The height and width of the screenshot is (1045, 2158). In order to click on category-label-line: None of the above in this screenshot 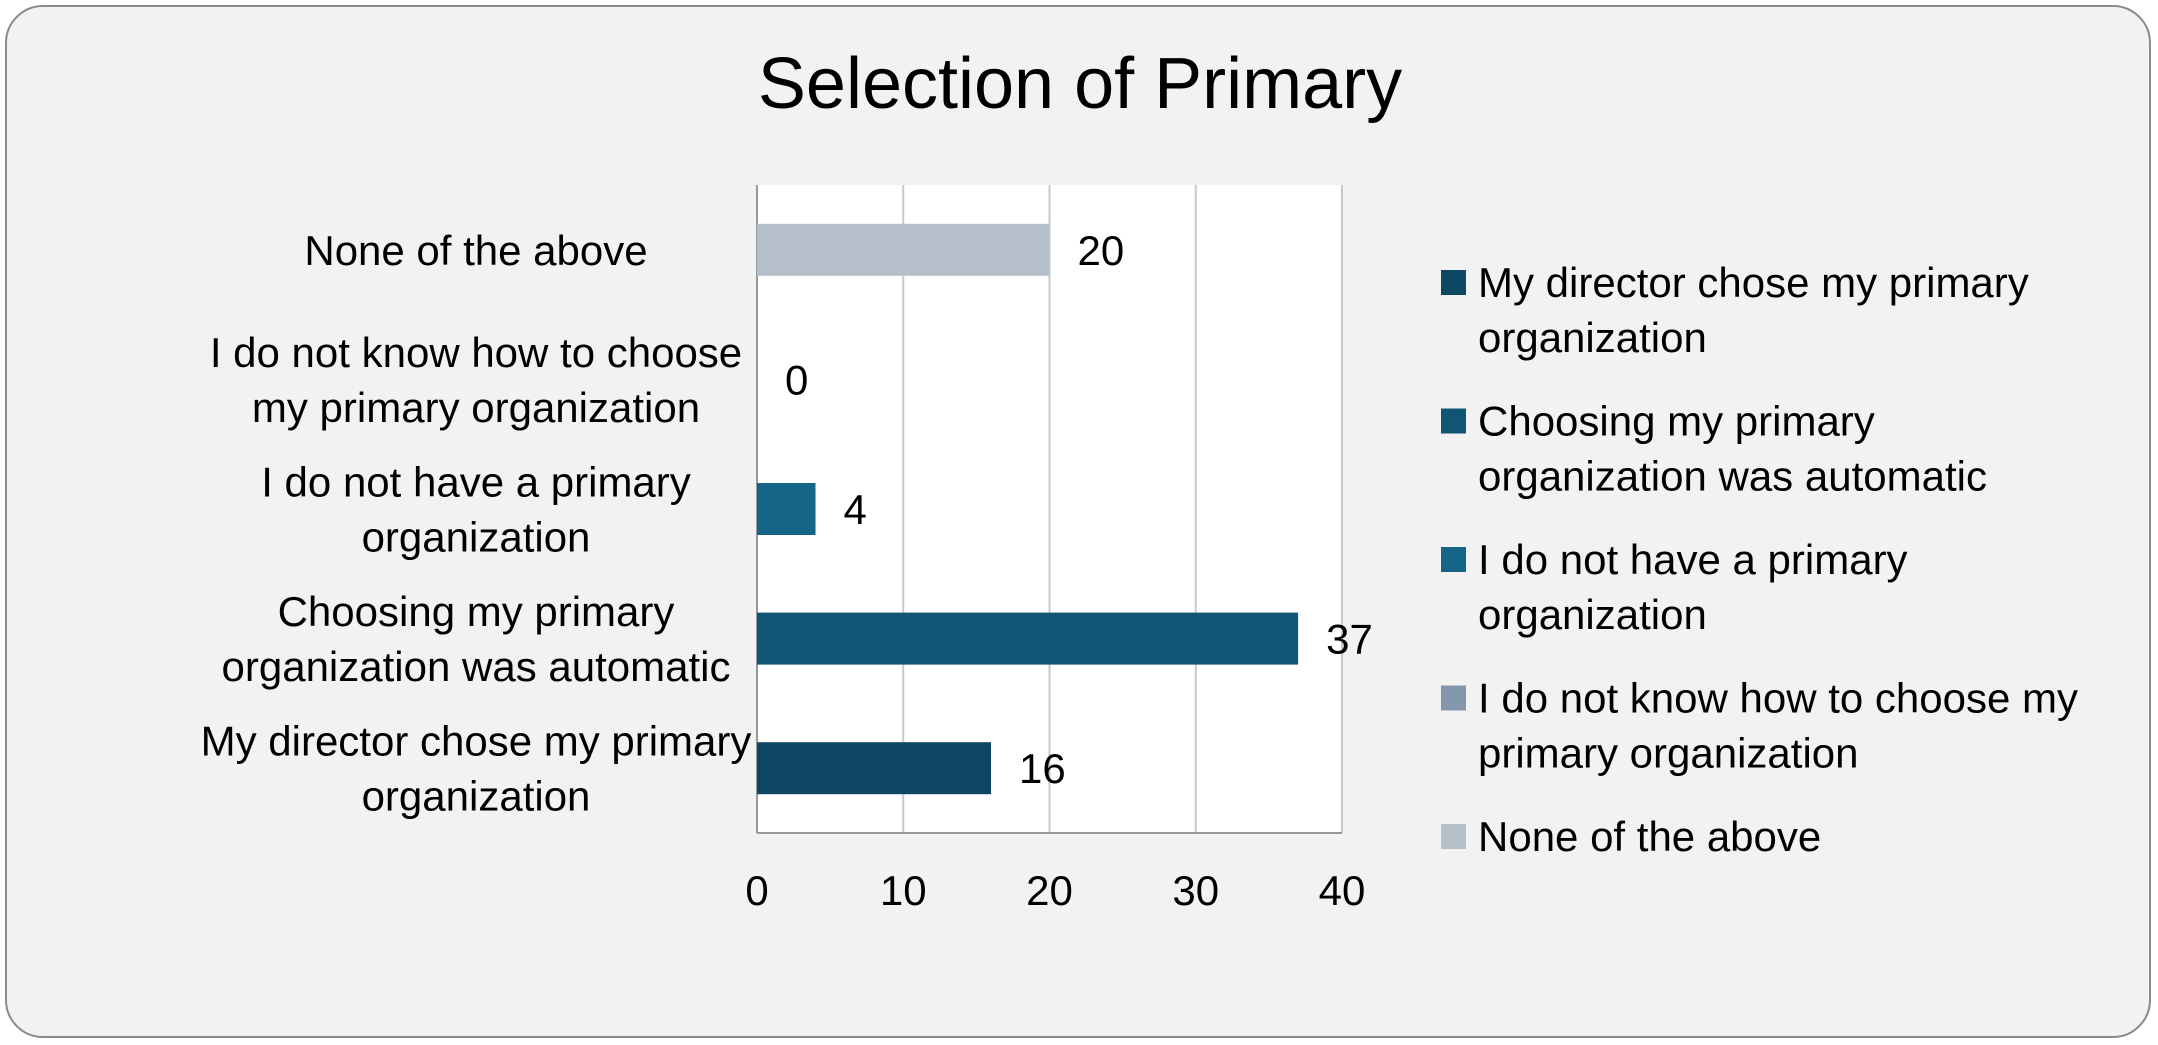, I will do `click(475, 250)`.